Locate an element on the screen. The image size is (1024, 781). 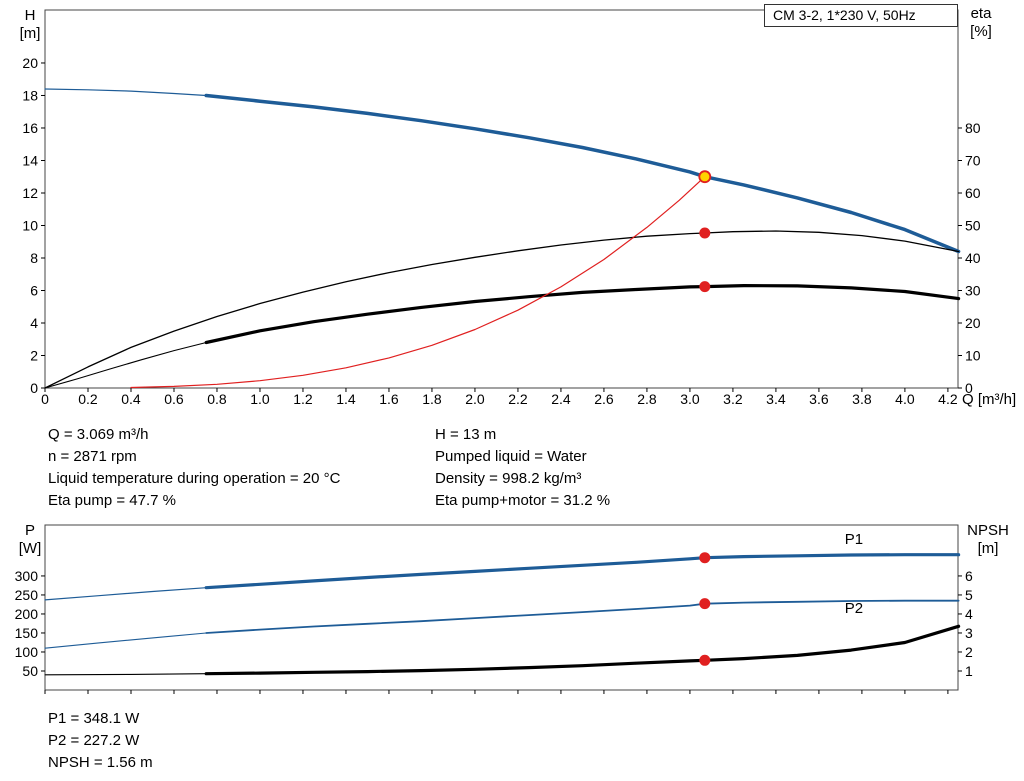
p2-point is located at coordinates (705, 604).